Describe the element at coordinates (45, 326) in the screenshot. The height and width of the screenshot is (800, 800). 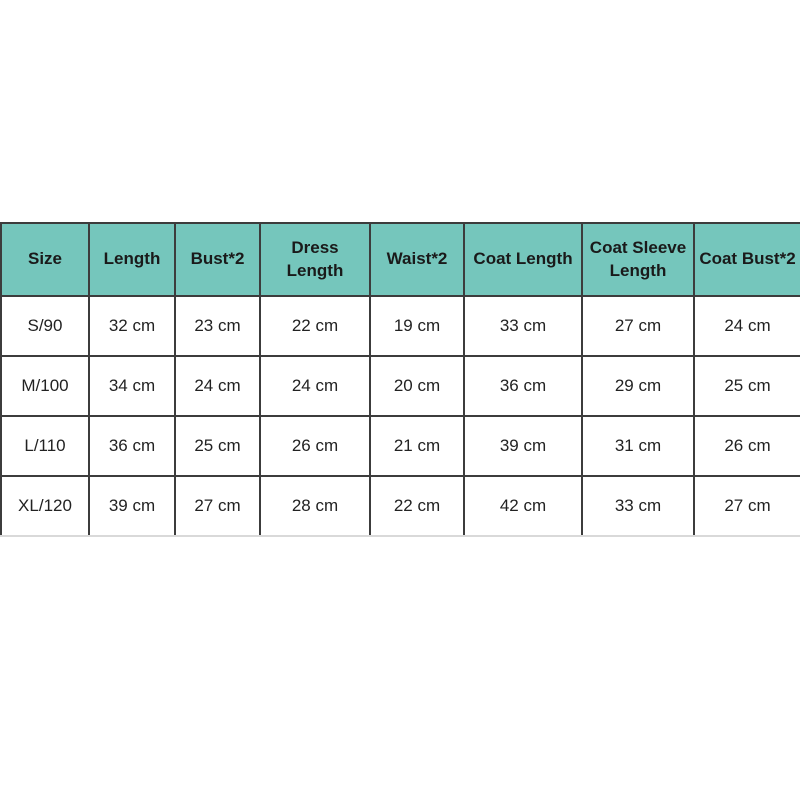
I see `cell-size-label: S/90` at that location.